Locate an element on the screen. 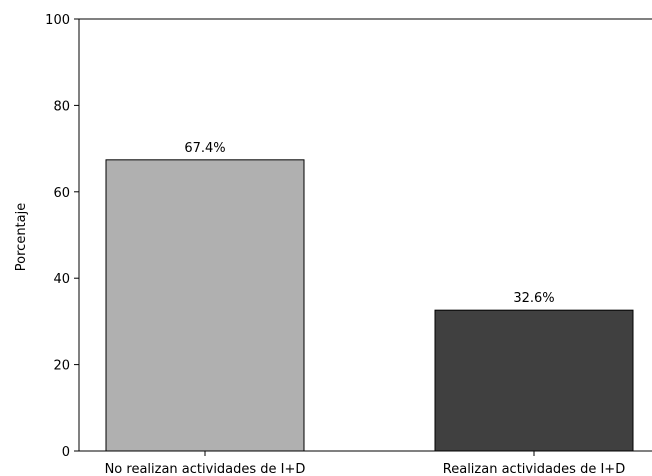  bar-value-label: 32.6% is located at coordinates (533, 298).